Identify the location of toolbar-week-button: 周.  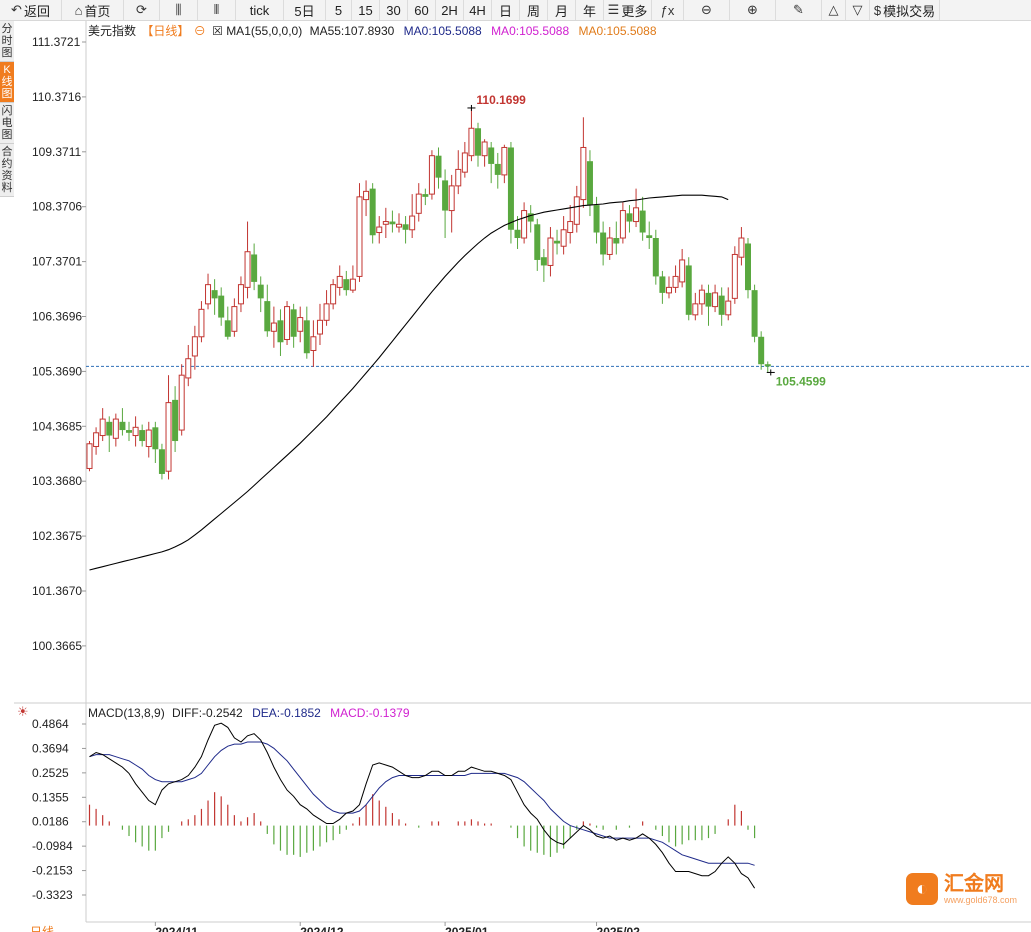
(534, 10).